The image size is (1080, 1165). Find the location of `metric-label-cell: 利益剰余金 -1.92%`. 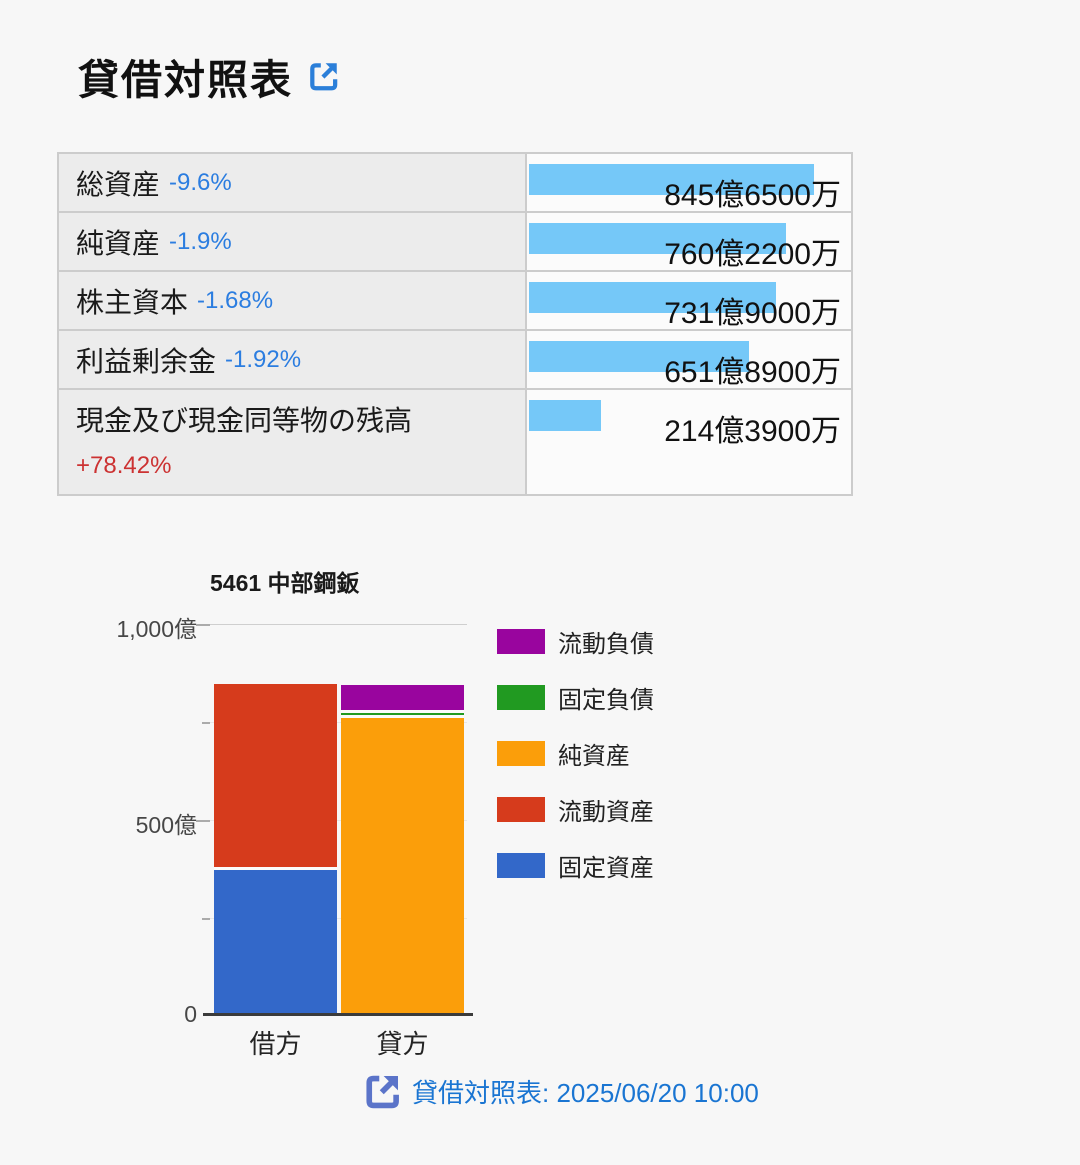

metric-label-cell: 利益剰余金 -1.92% is located at coordinates (293, 359).